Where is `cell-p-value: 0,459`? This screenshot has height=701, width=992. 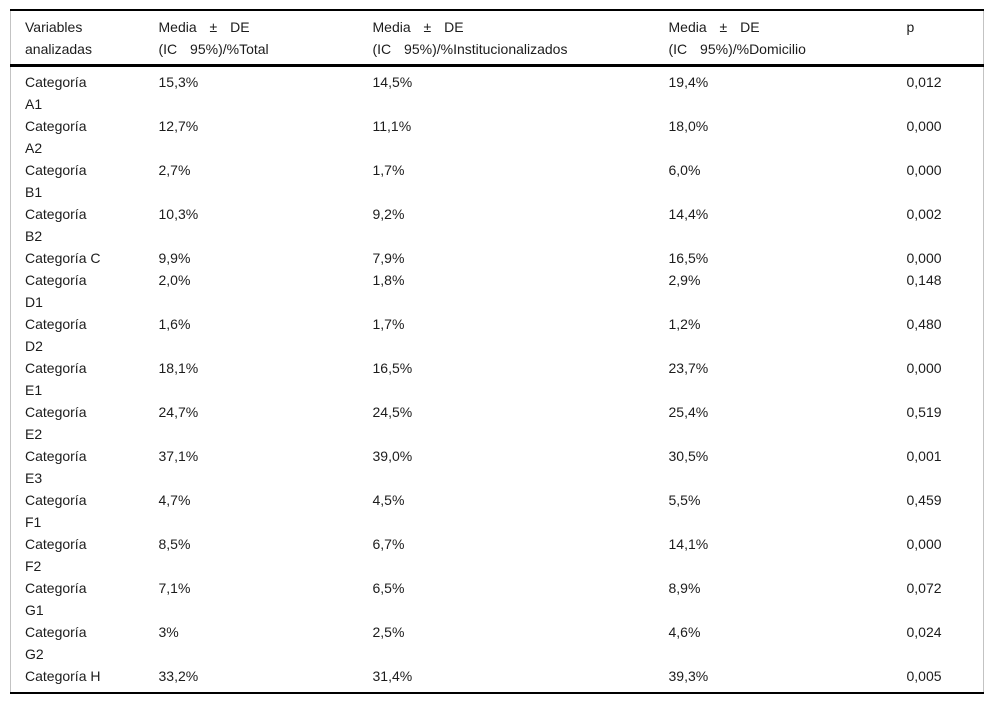 cell-p-value: 0,459 is located at coordinates (924, 500).